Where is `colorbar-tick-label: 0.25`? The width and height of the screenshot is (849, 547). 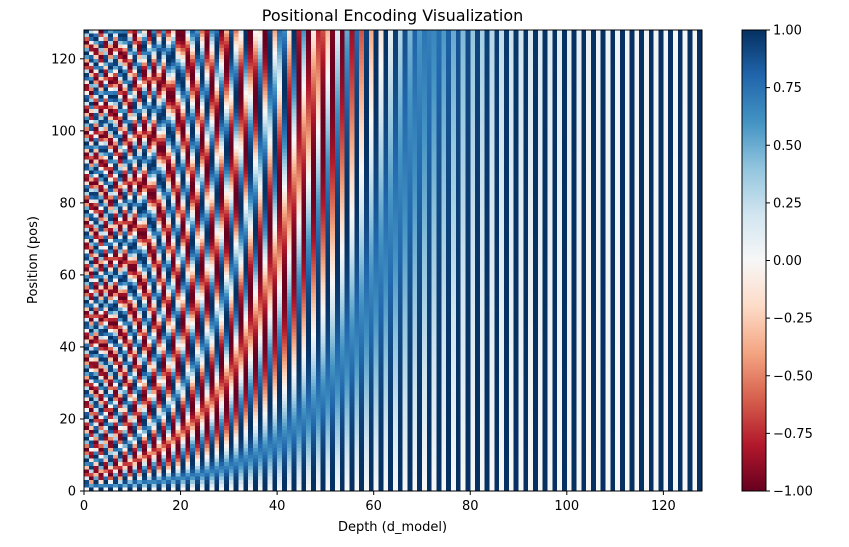
colorbar-tick-label: 0.25 is located at coordinates (787, 203).